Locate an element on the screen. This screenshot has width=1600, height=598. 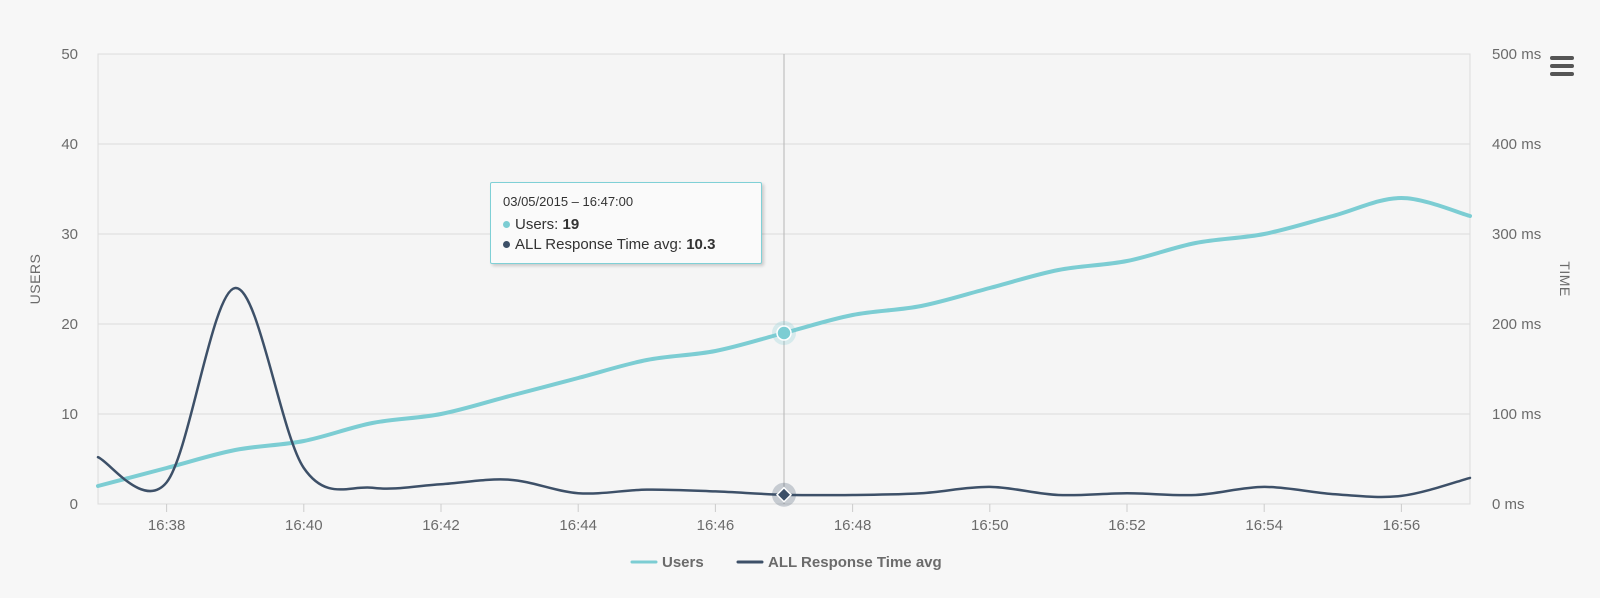
x-axis-tick-label: 16:48 is located at coordinates (853, 525).